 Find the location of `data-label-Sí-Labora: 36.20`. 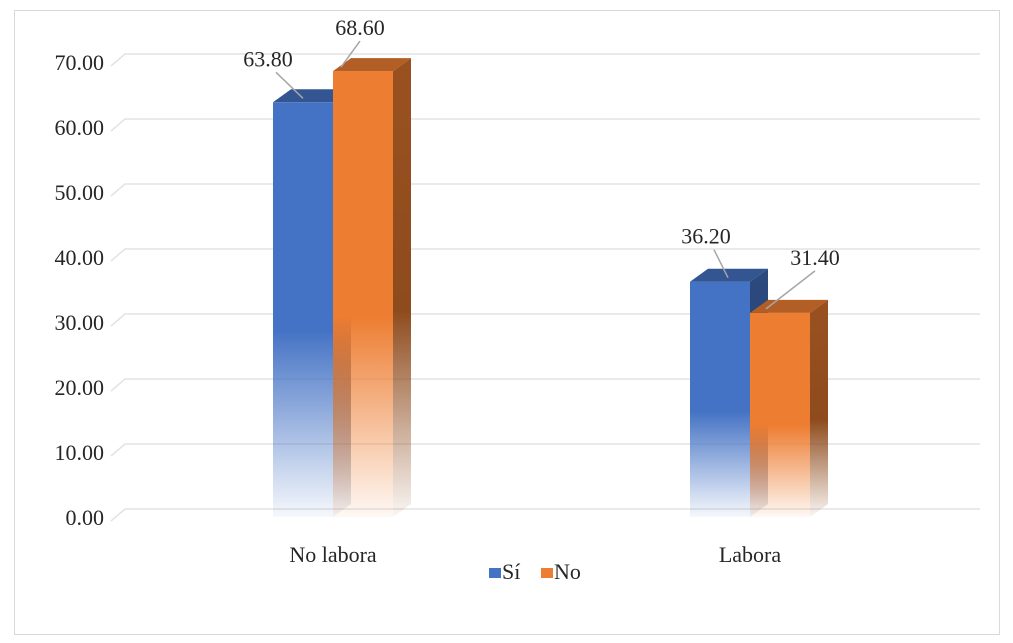

data-label-Sí-Labora: 36.20 is located at coordinates (706, 236).